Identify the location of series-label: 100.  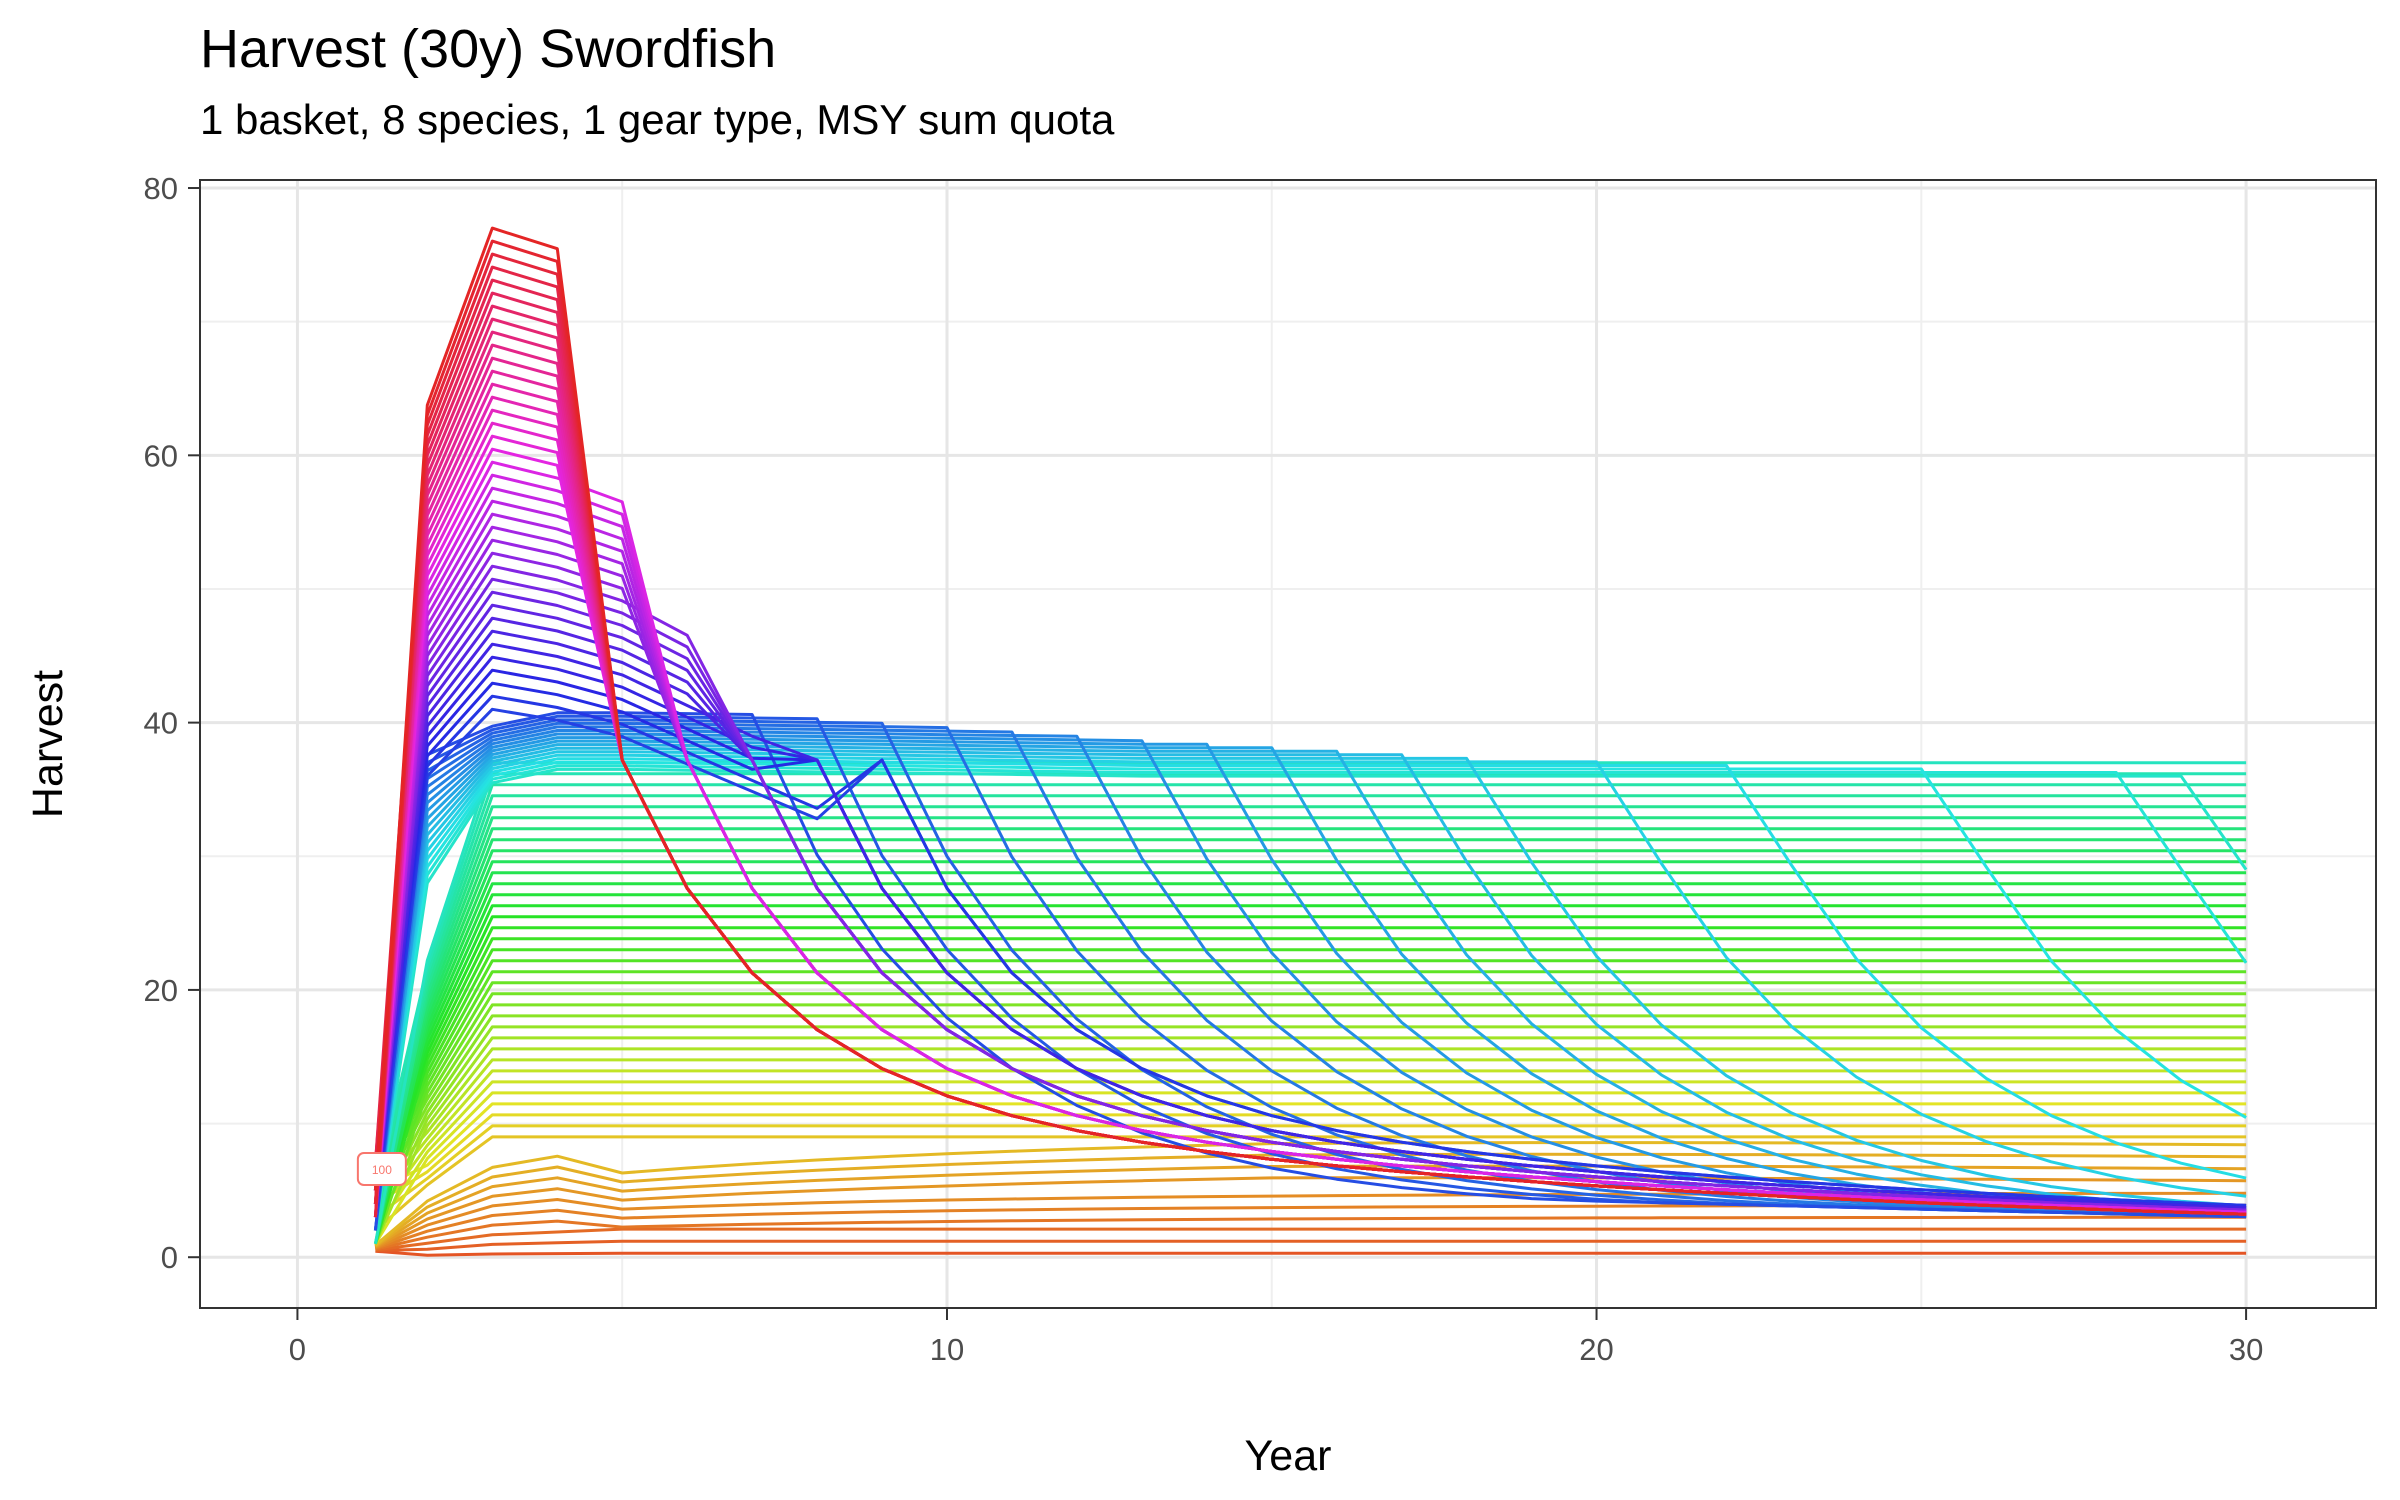
(381, 1169).